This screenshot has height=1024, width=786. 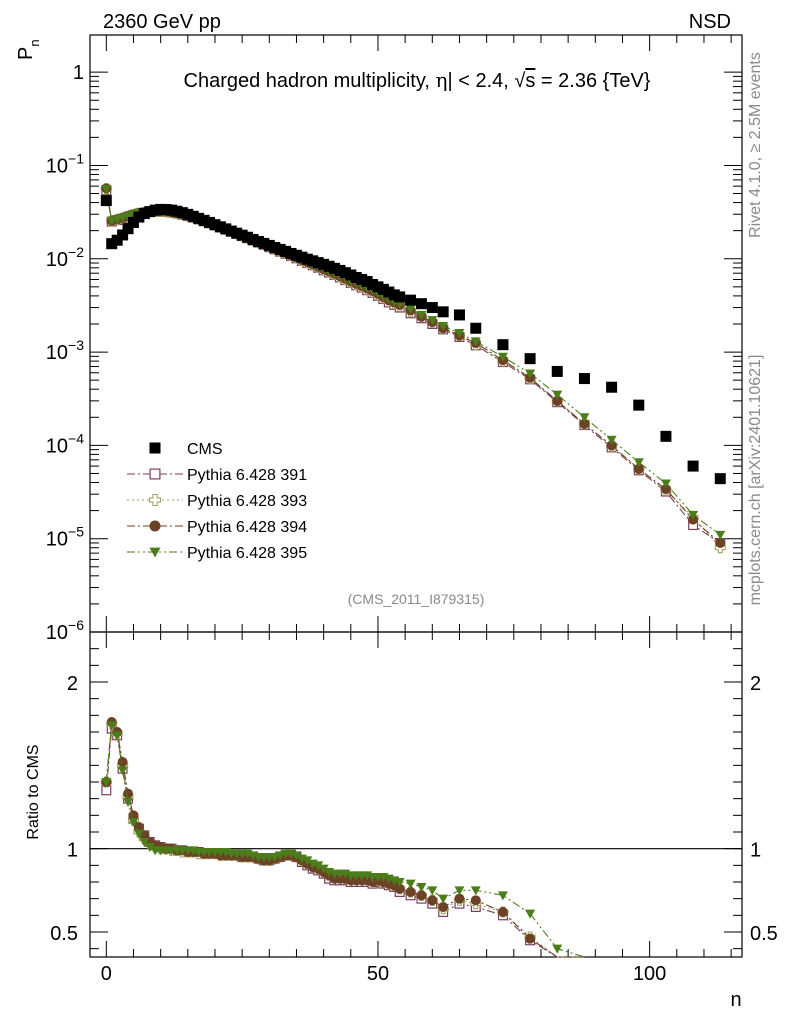 What do you see at coordinates (755, 480) in the screenshot?
I see `mcplots-note: mcplots.cern.ch [arXiv:2401.10621]` at bounding box center [755, 480].